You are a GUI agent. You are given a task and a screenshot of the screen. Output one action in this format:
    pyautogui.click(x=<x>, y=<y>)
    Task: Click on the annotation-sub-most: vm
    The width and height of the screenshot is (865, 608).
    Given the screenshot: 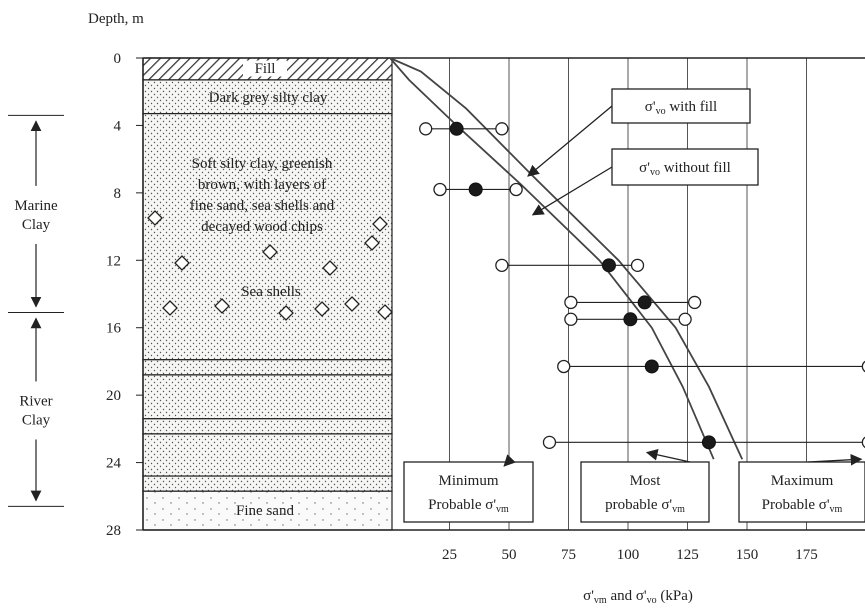 What is the action you would take?
    pyautogui.click(x=678, y=509)
    